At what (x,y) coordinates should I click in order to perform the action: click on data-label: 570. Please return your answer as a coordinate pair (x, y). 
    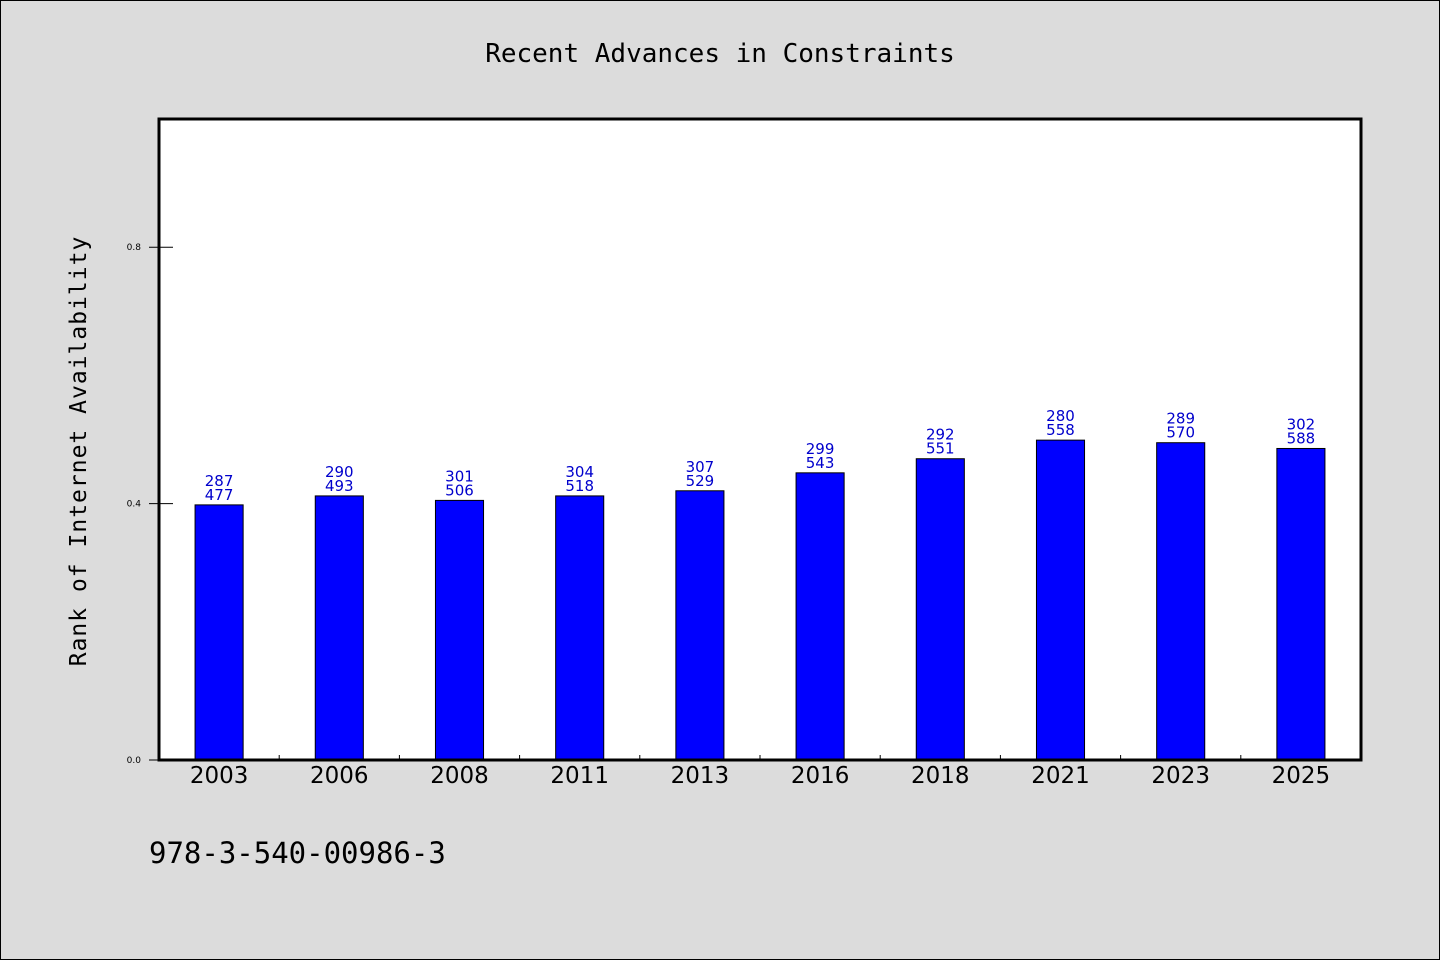
    Looking at the image, I should click on (1180, 433).